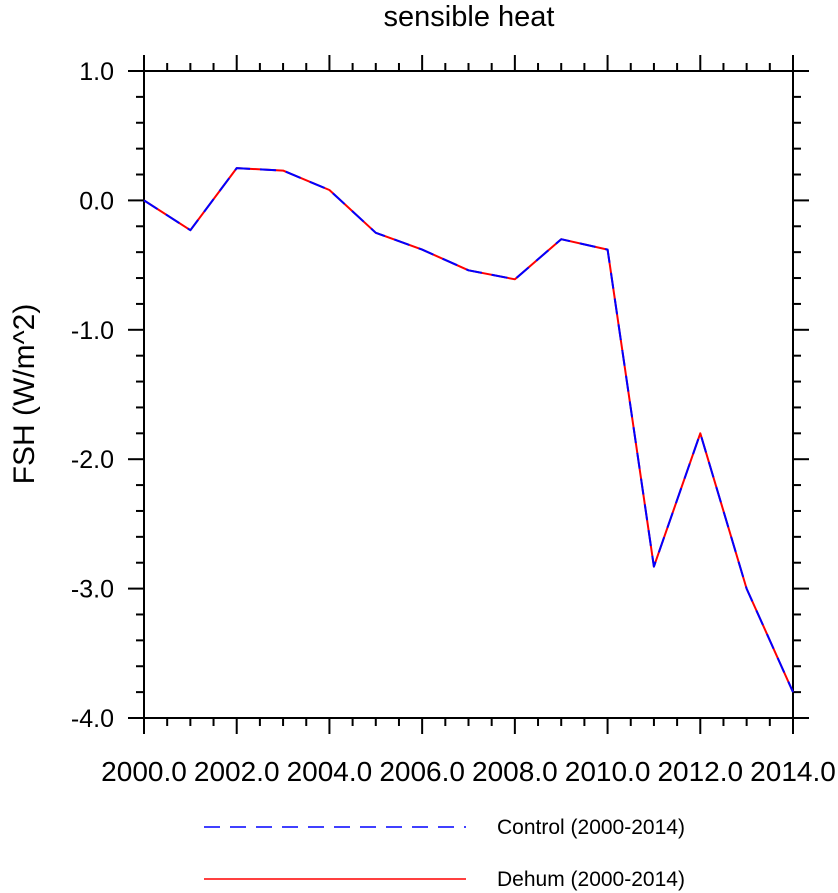 Image resolution: width=838 pixels, height=893 pixels. Describe the element at coordinates (96, 72) in the screenshot. I see `y-tick-label: 1.0` at that location.